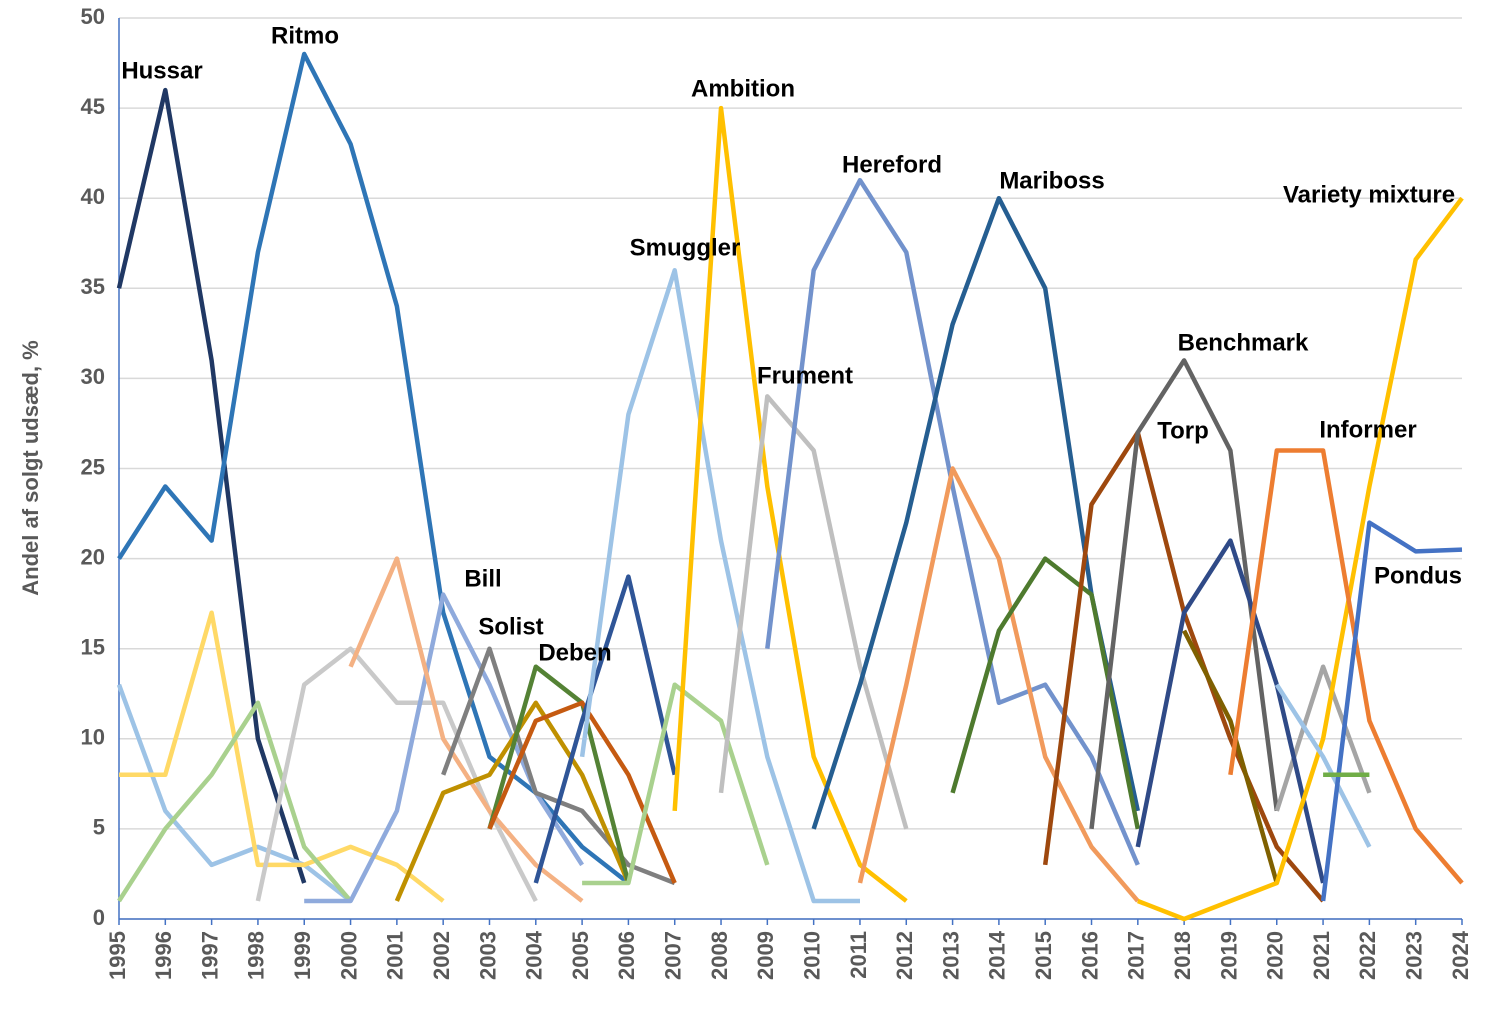  Describe the element at coordinates (811, 955) in the screenshot. I see `x-tick-label: 2010` at that location.